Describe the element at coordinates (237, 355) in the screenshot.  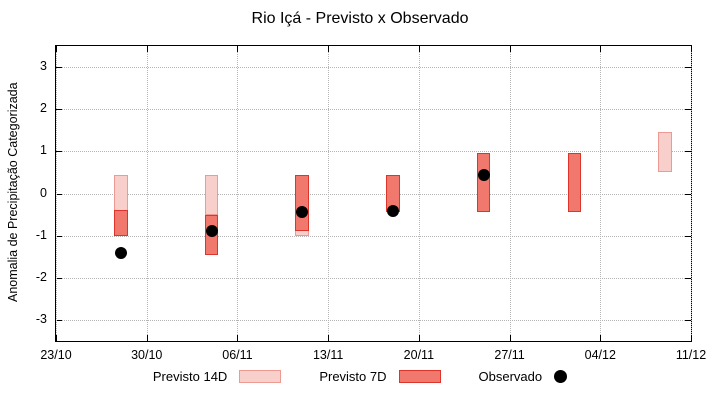
I see `x-tick-label: 06/11` at that location.